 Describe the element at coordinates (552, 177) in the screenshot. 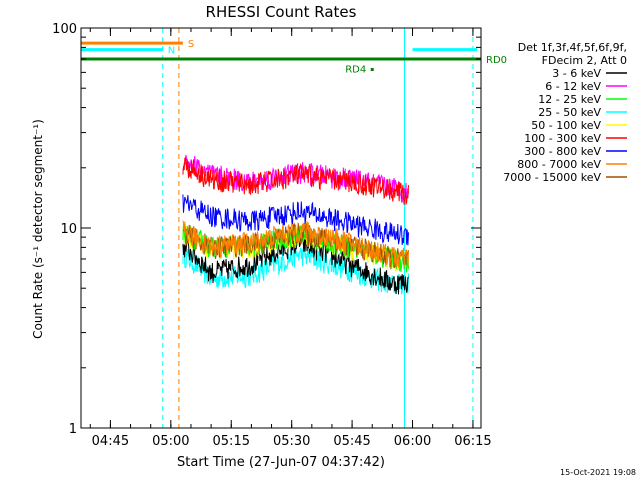

I see `legend-label-8: 7000 - 15000 keV` at that location.